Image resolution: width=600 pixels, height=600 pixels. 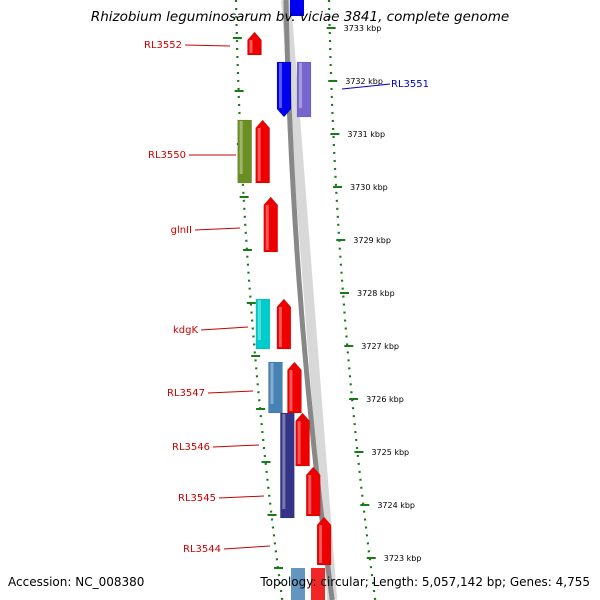 I want to click on gene-label-rl3546: RL3546, so click(x=191, y=447).